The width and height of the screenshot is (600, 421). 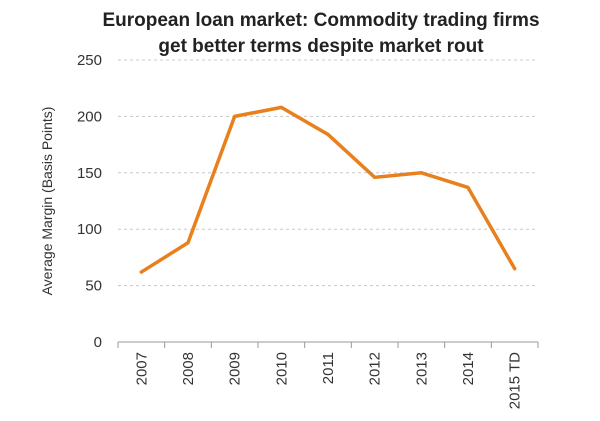 I want to click on x-tick-label: 2011, so click(x=328, y=368).